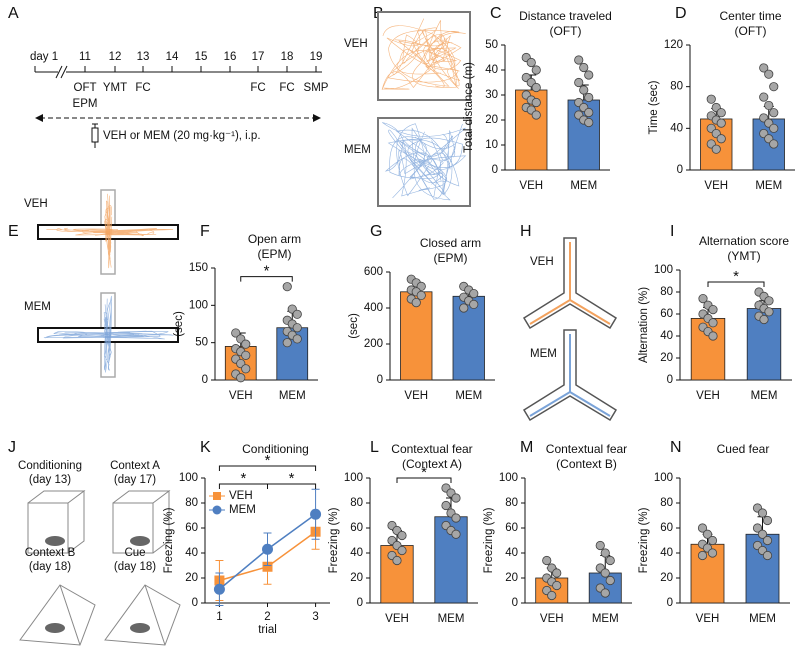 The image size is (800, 659). Describe the element at coordinates (85, 104) in the screenshot. I see `event-label: EPM` at that location.